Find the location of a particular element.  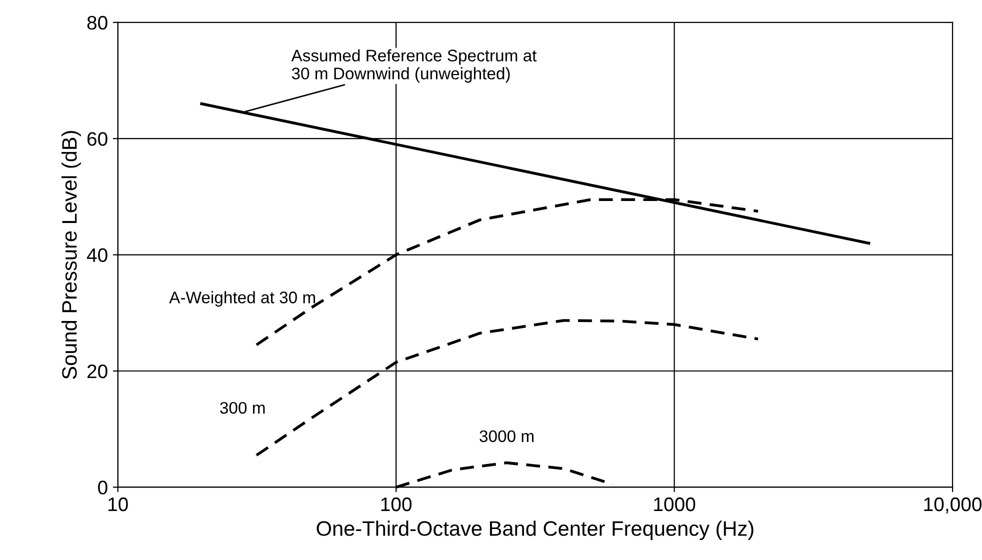

x-tick-label: 10 is located at coordinates (118, 504).